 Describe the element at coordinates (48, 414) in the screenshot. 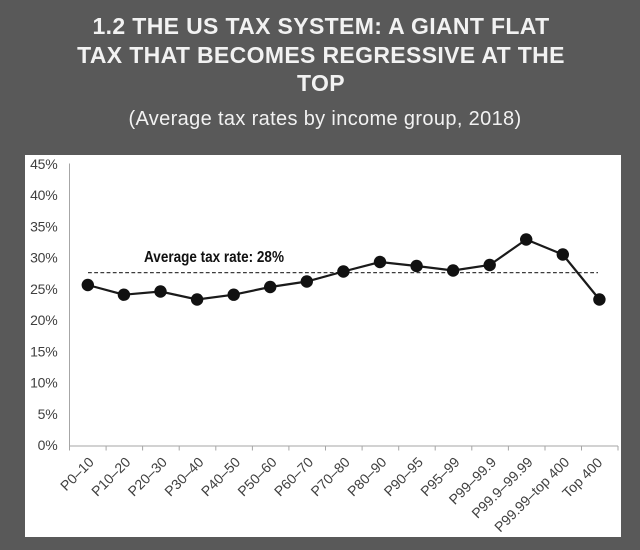

I see `svg-text: 5%` at that location.